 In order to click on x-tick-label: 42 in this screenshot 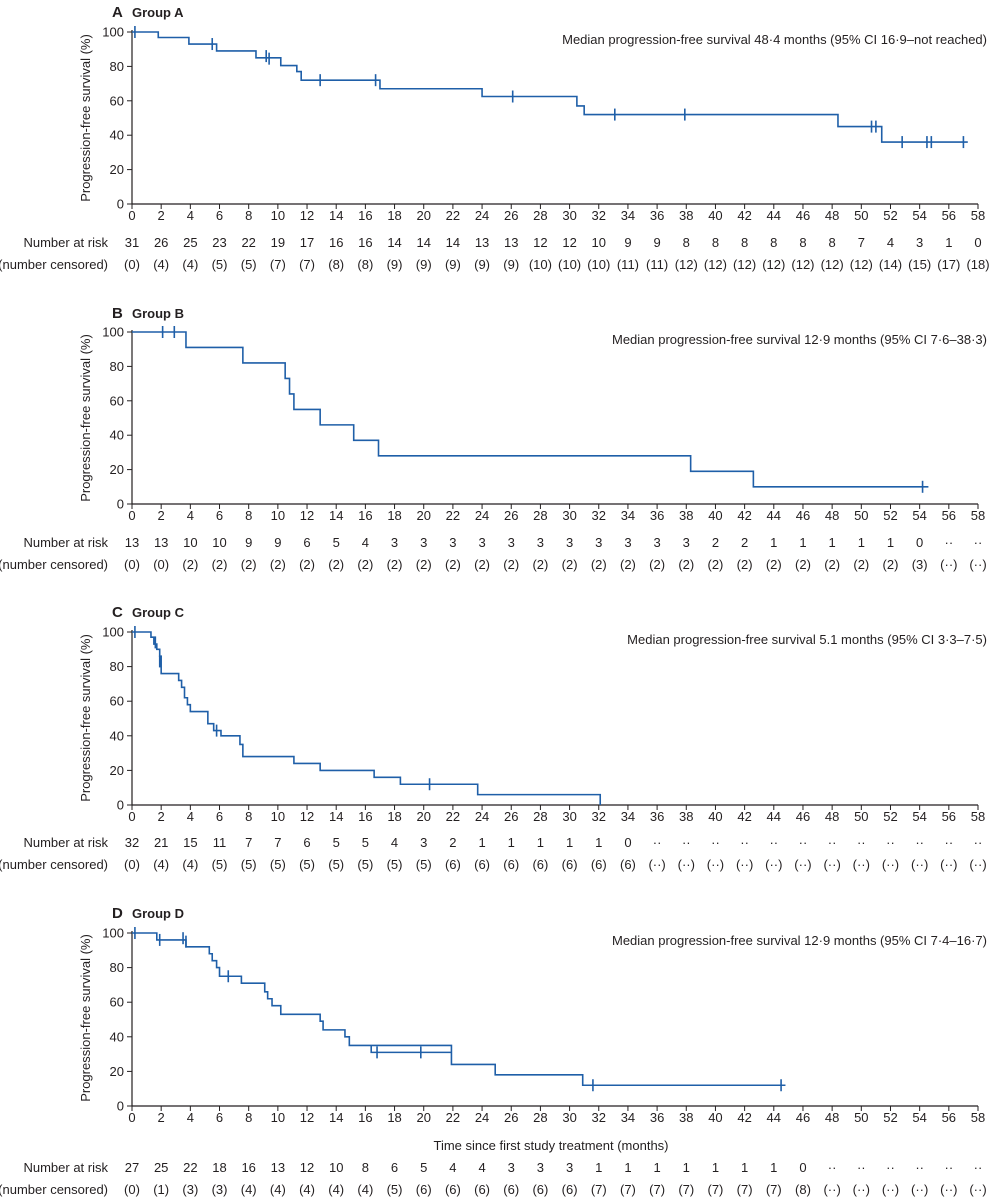, I will do `click(744, 515)`.